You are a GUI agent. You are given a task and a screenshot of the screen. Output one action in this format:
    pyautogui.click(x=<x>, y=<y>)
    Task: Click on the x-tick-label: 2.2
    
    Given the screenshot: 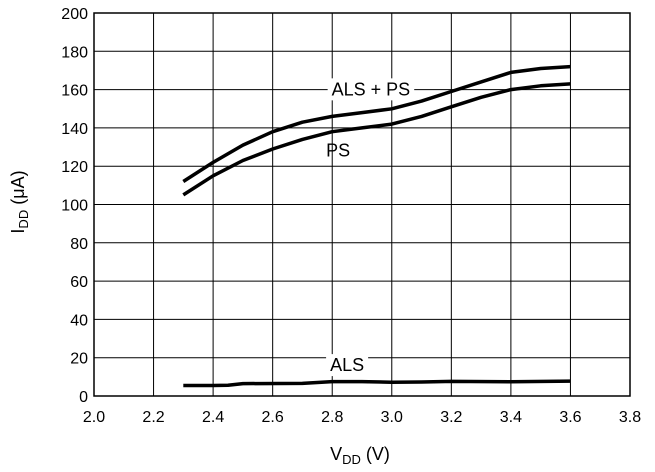 What is the action you would take?
    pyautogui.click(x=153, y=417)
    